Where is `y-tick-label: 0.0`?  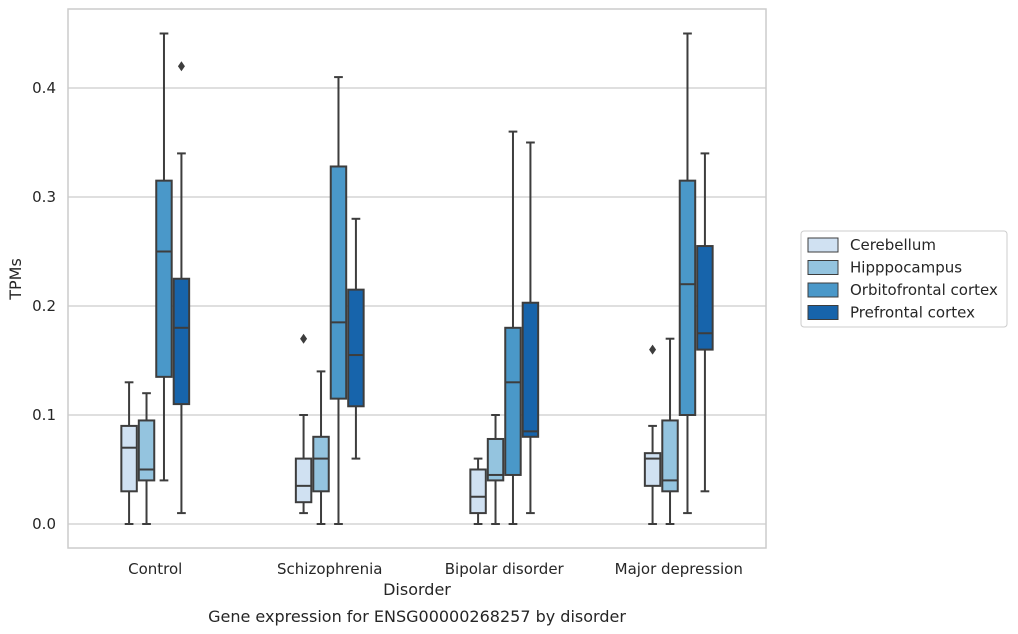
y-tick-label: 0.0 is located at coordinates (44, 524).